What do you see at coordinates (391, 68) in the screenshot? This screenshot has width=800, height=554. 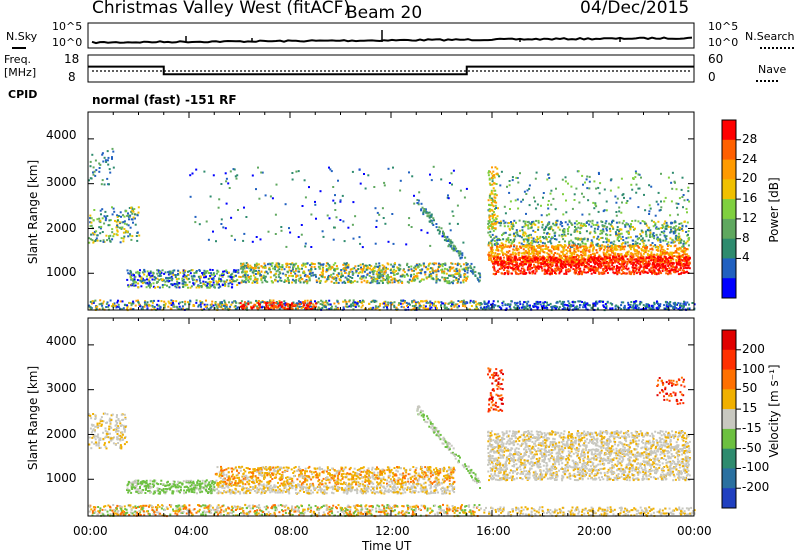 I see `freq-panel-frame` at bounding box center [391, 68].